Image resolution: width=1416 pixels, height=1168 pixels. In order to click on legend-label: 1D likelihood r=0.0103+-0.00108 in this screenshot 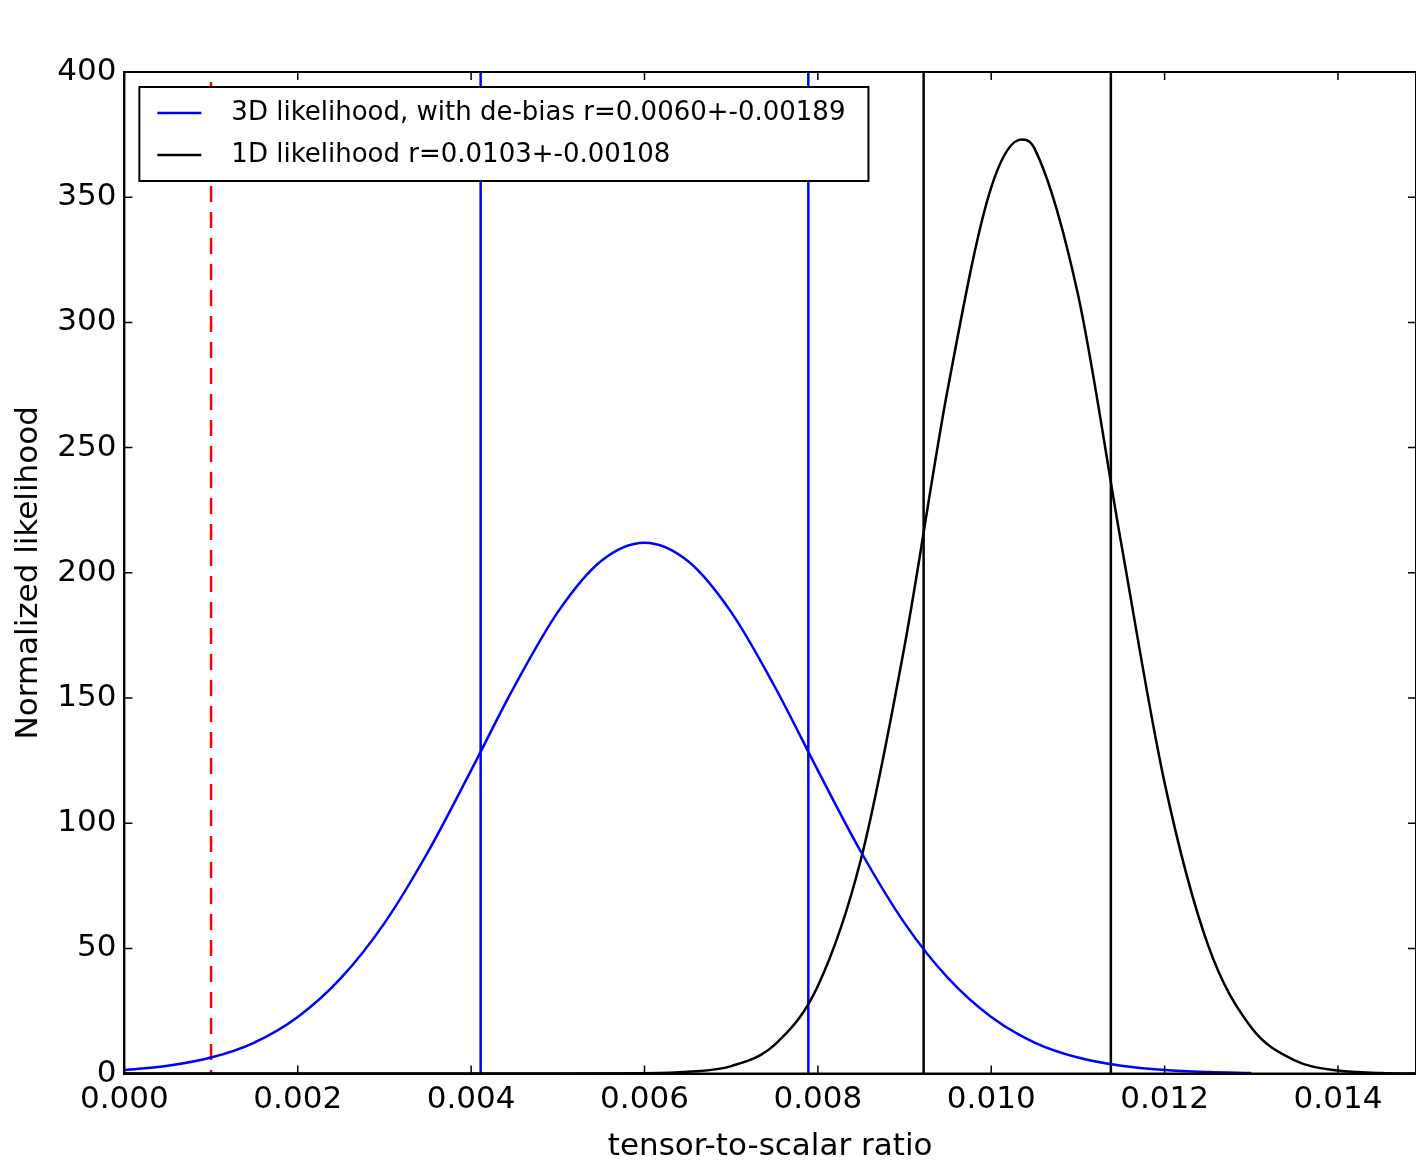, I will do `click(451, 152)`.